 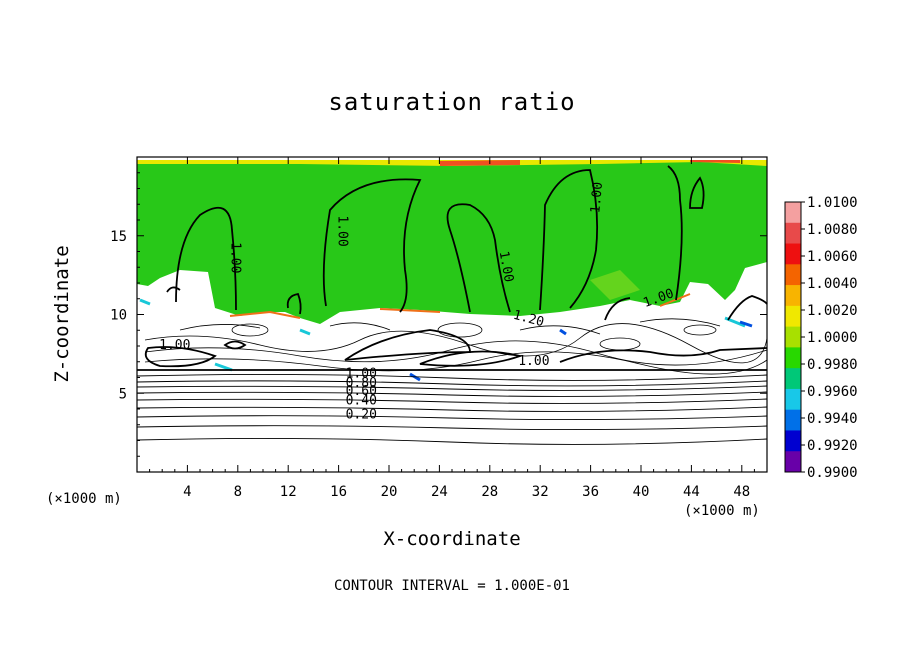 I want to click on colorbar-tick-label: 1.0080, so click(x=832, y=230).